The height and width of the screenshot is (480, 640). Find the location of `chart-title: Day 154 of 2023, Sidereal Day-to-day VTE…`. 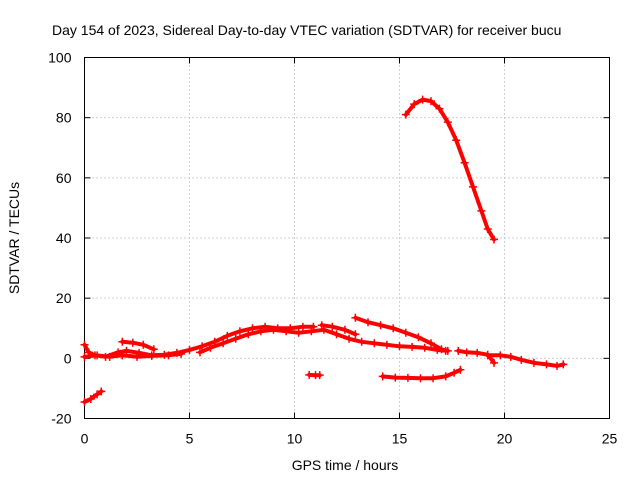

chart-title: Day 154 of 2023, Sidereal Day-to-day VTE… is located at coordinates (306, 30).